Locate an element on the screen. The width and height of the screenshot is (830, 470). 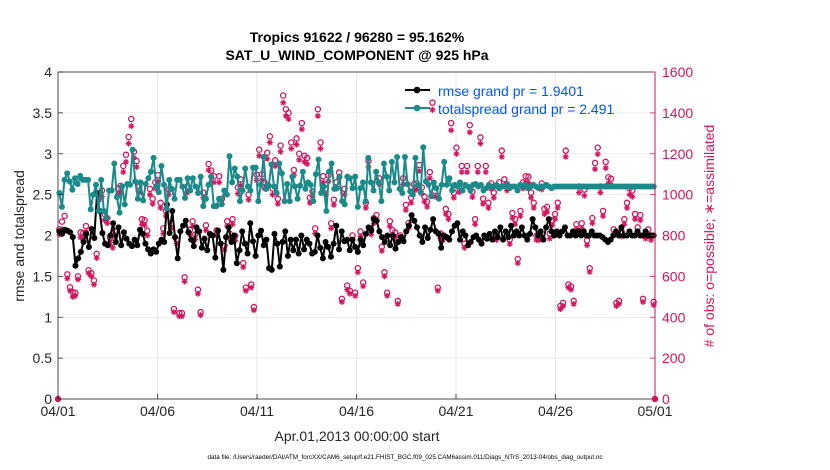
legend-label-rmse: rmse grand pr = 1.9401 is located at coordinates (511, 91).